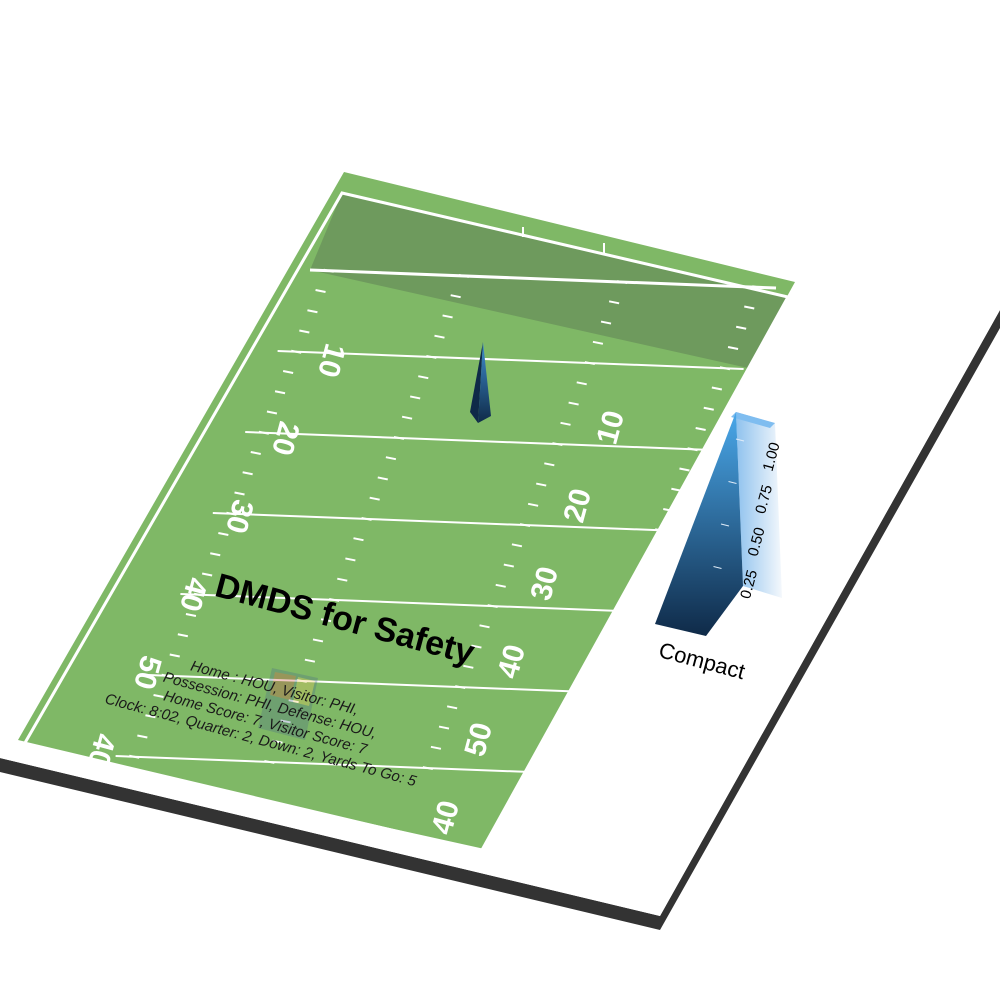 The image size is (1000, 1000). What do you see at coordinates (764, 499) in the screenshot?
I see `colorbar-tick-label: 0.75` at bounding box center [764, 499].